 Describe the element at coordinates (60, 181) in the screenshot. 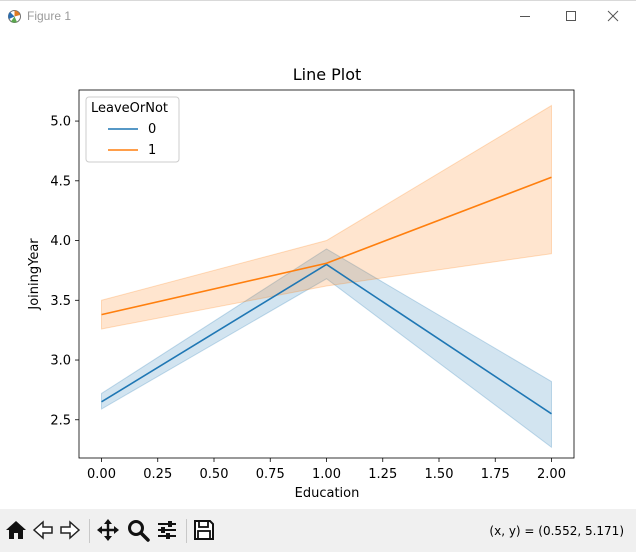

I see `y-tick-label: 4.5` at that location.